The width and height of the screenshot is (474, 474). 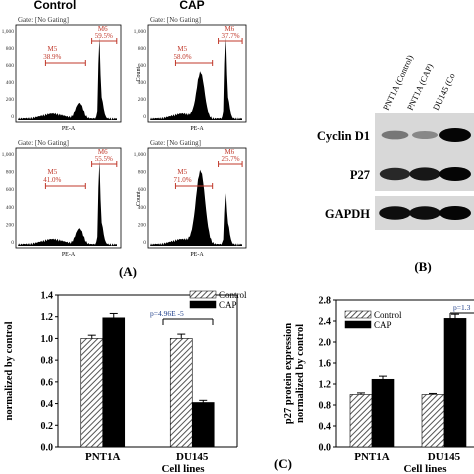 What do you see at coordinates (47, 317) in the screenshot?
I see `y-tick-label: 1.2` at bounding box center [47, 317].